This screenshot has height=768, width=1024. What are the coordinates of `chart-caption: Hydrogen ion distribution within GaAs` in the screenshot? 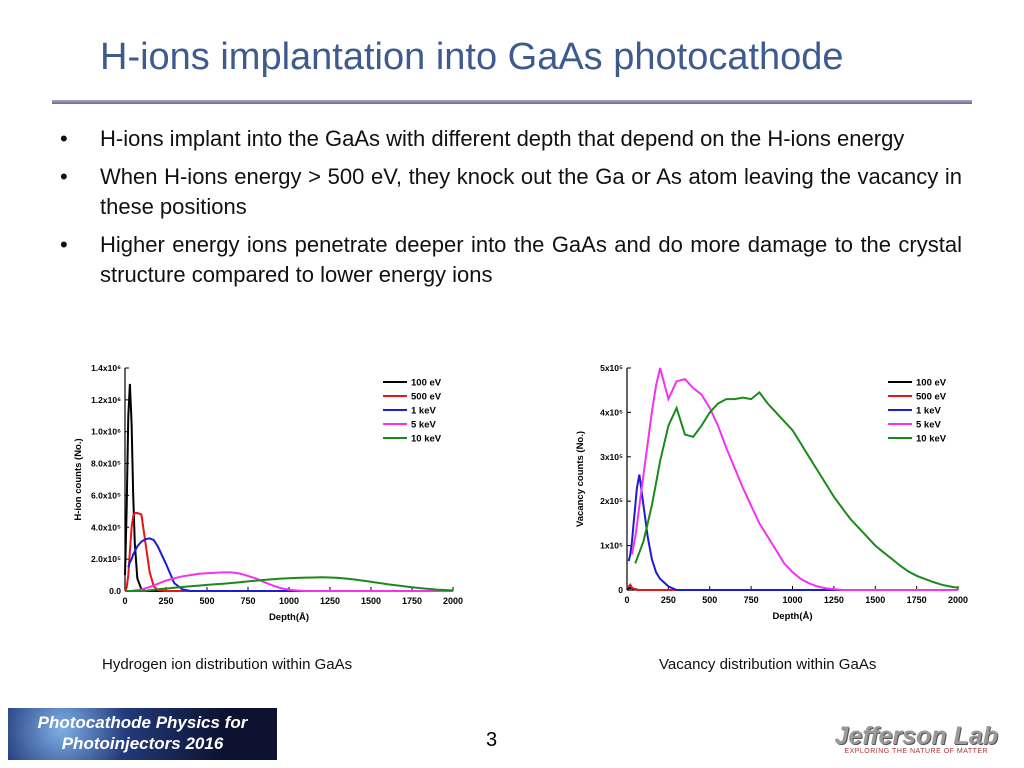 It's located at (227, 664).